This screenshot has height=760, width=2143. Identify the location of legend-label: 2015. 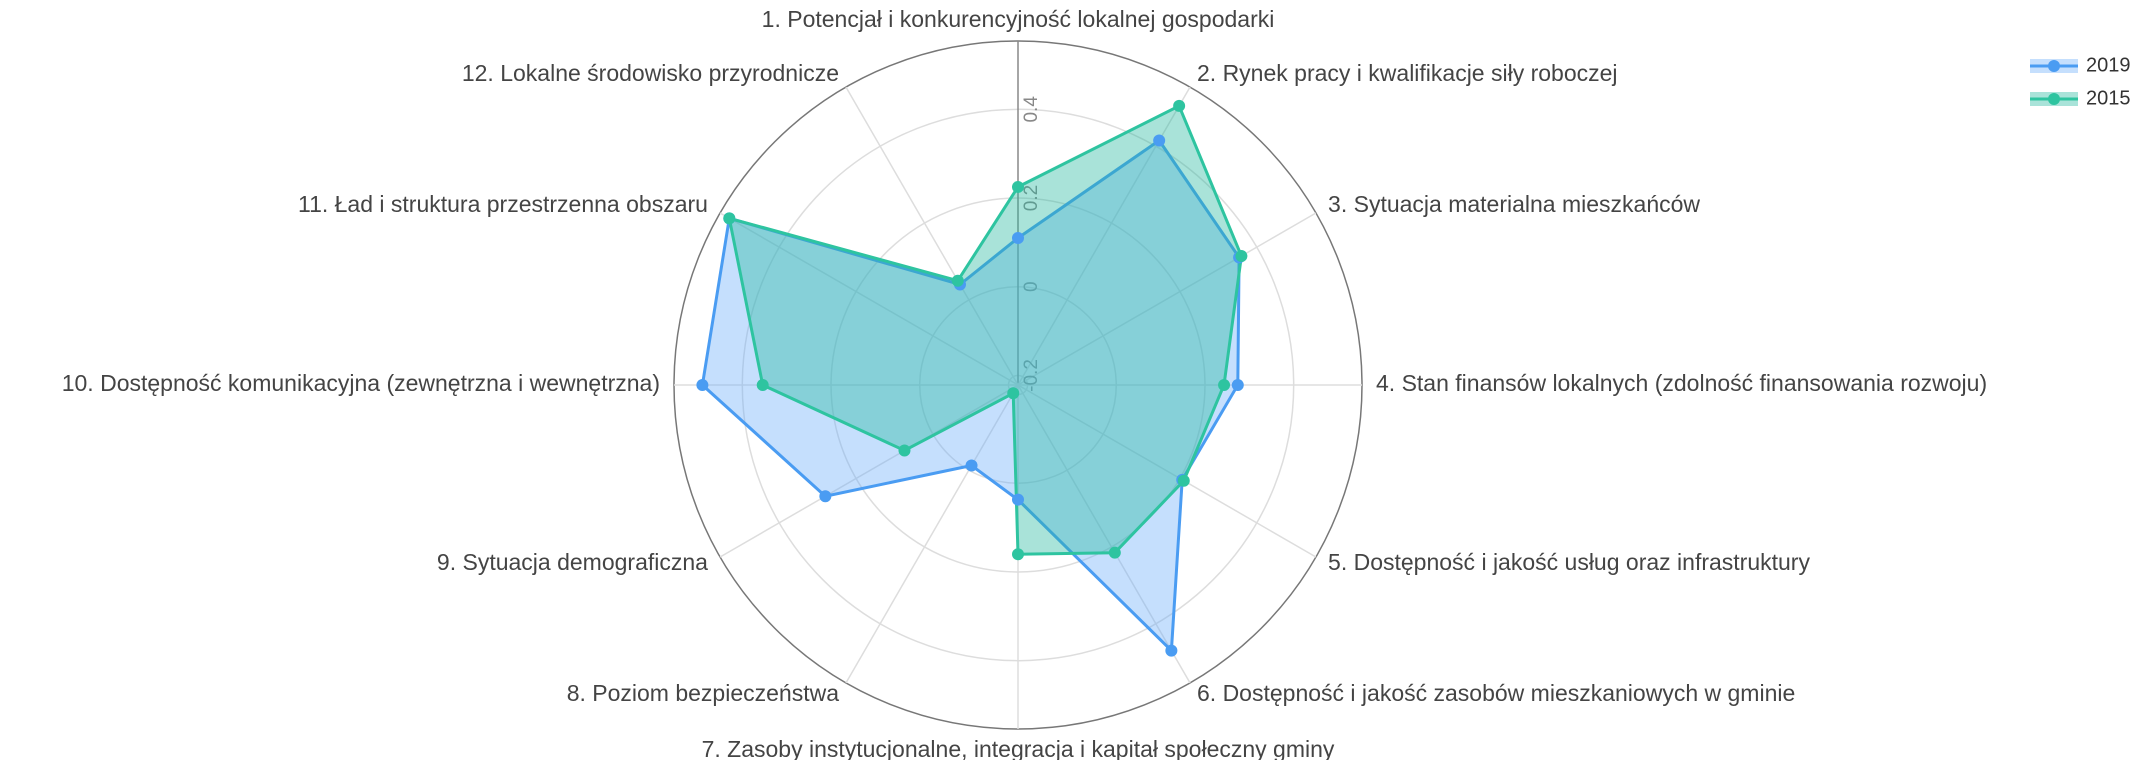
(2108, 98).